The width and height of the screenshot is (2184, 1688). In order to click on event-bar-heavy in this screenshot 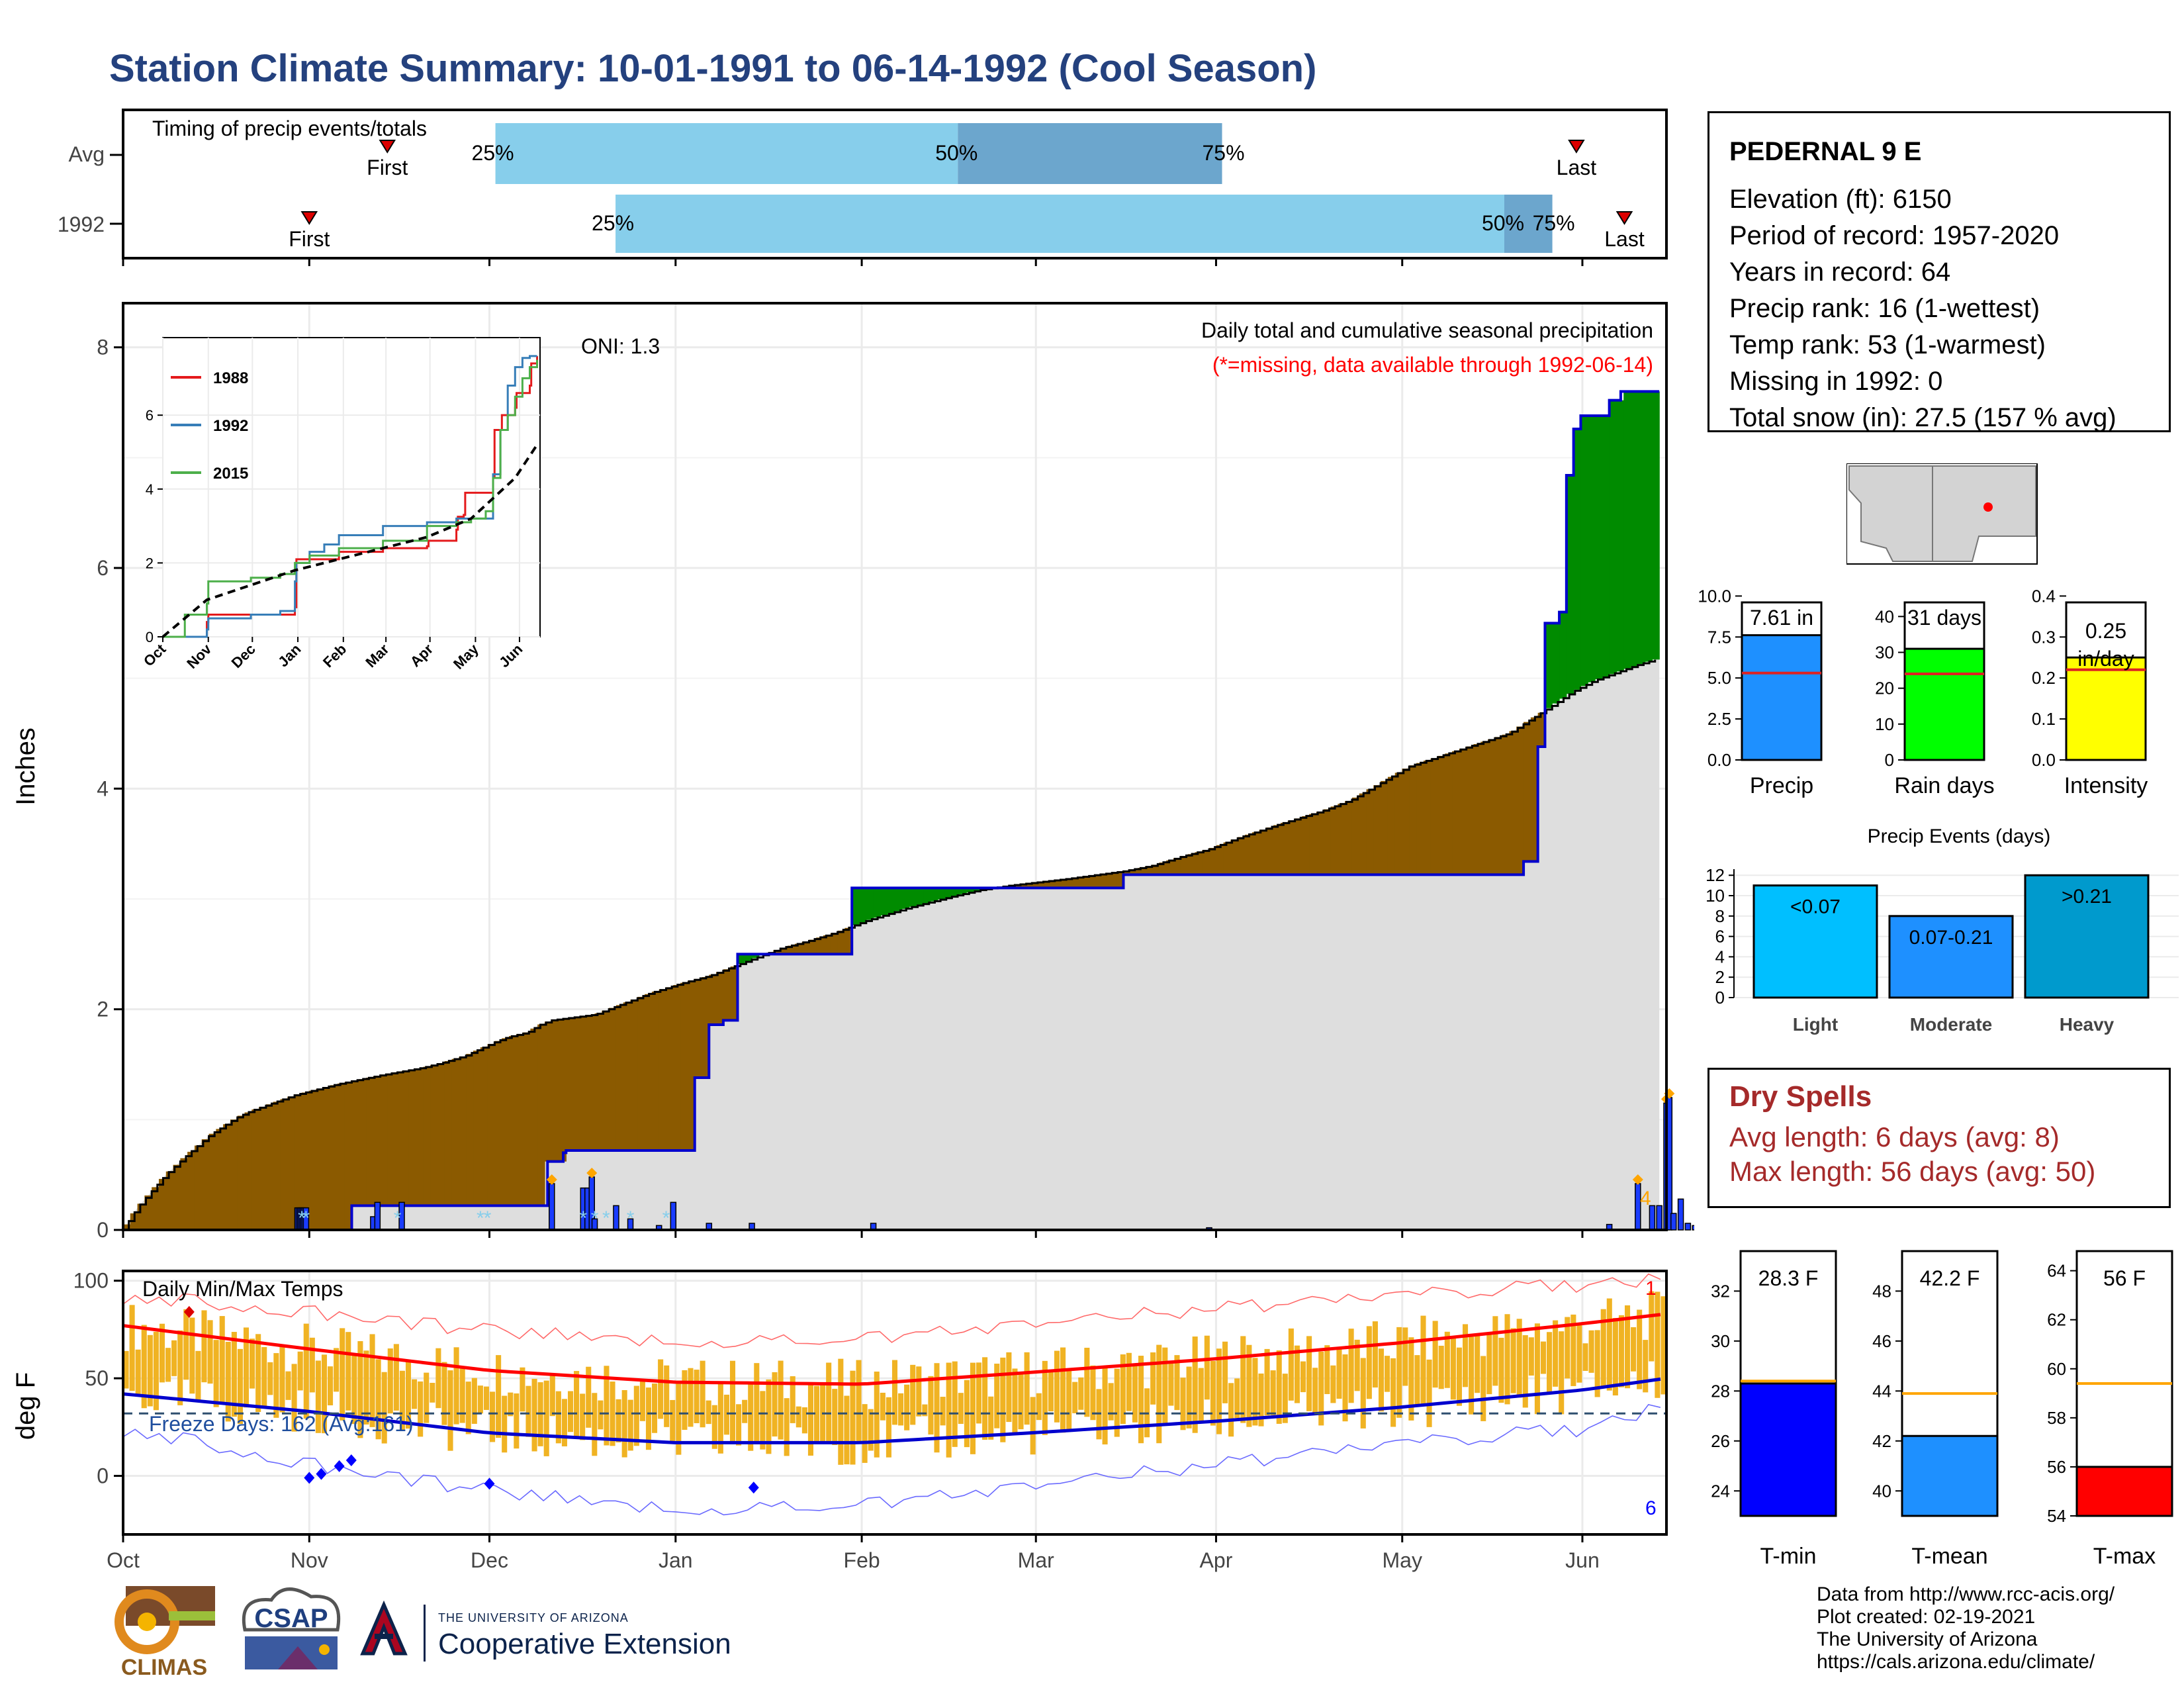, I will do `click(2087, 936)`.